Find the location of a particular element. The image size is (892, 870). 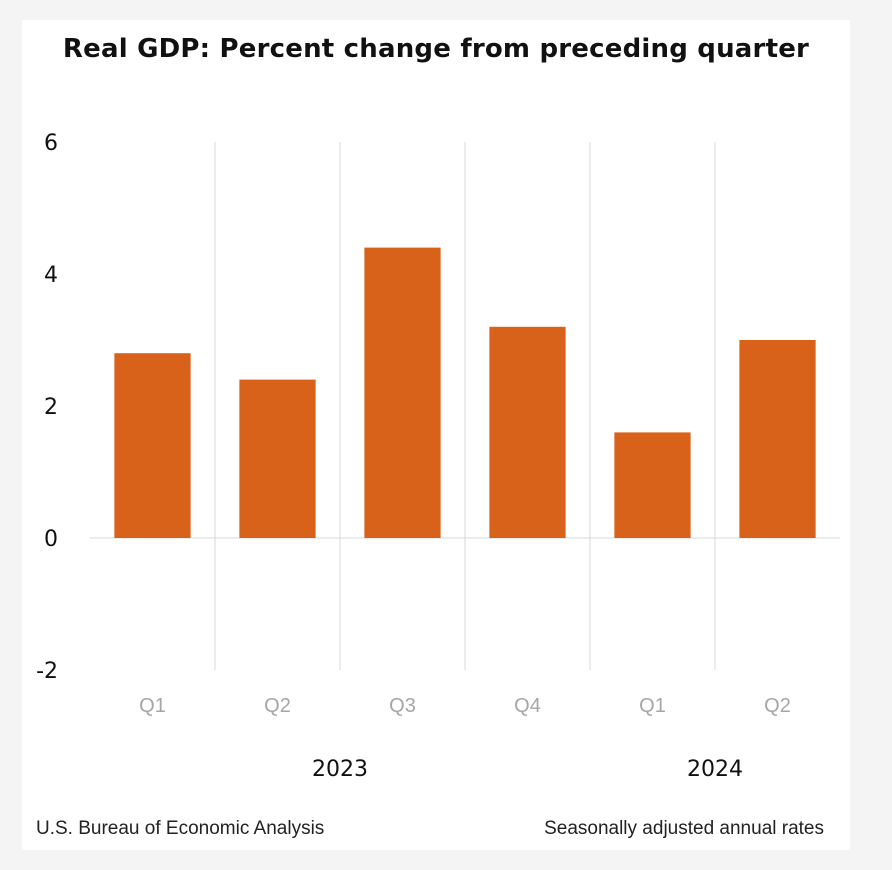

y-tick-label: 6 is located at coordinates (51, 143).